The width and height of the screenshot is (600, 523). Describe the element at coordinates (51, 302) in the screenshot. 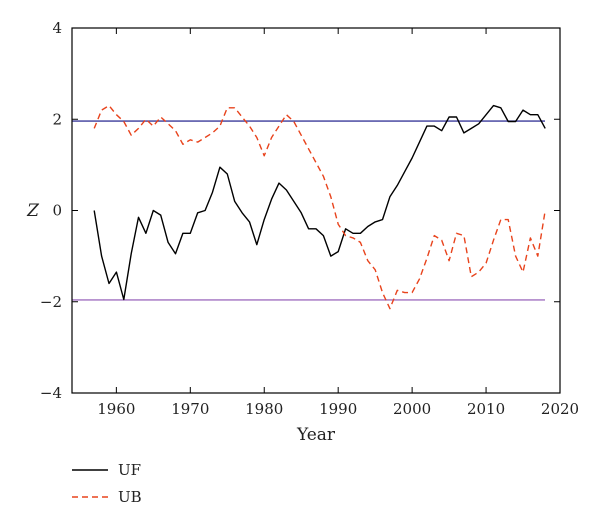

I see `y-tick-label: −2` at that location.